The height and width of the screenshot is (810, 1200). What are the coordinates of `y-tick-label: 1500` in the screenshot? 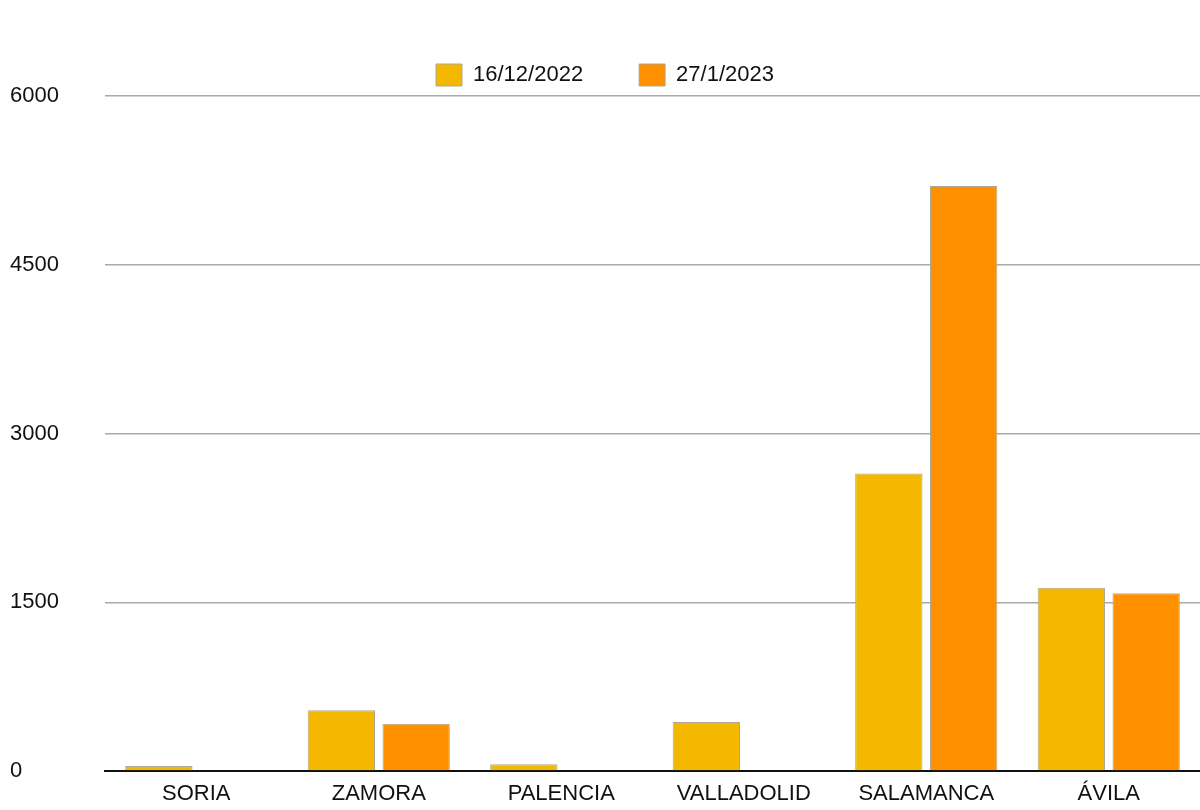 It's located at (34, 601).